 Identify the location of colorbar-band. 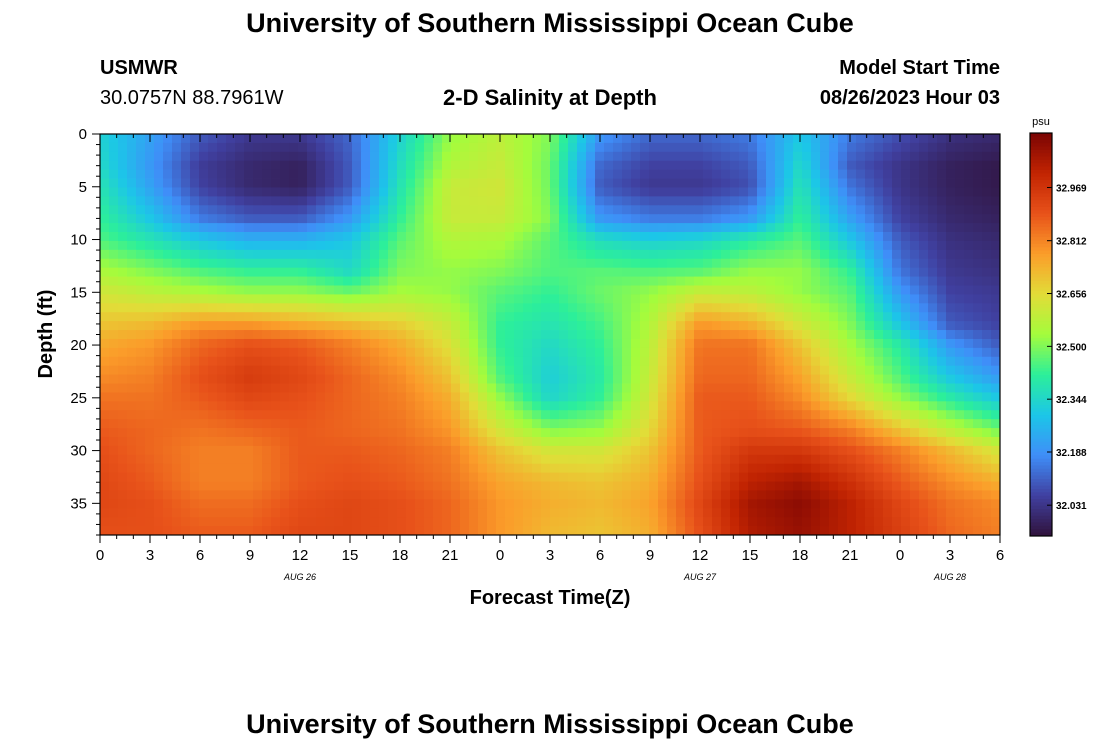
(1041, 148).